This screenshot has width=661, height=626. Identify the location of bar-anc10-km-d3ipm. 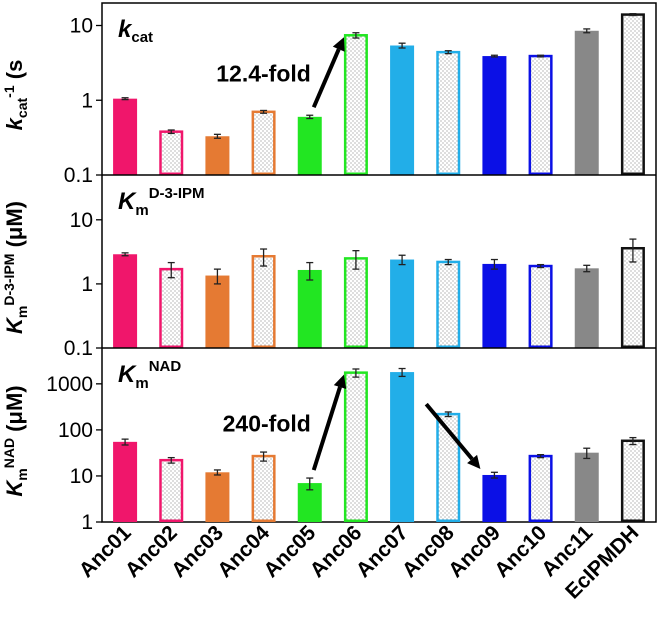
(540, 306).